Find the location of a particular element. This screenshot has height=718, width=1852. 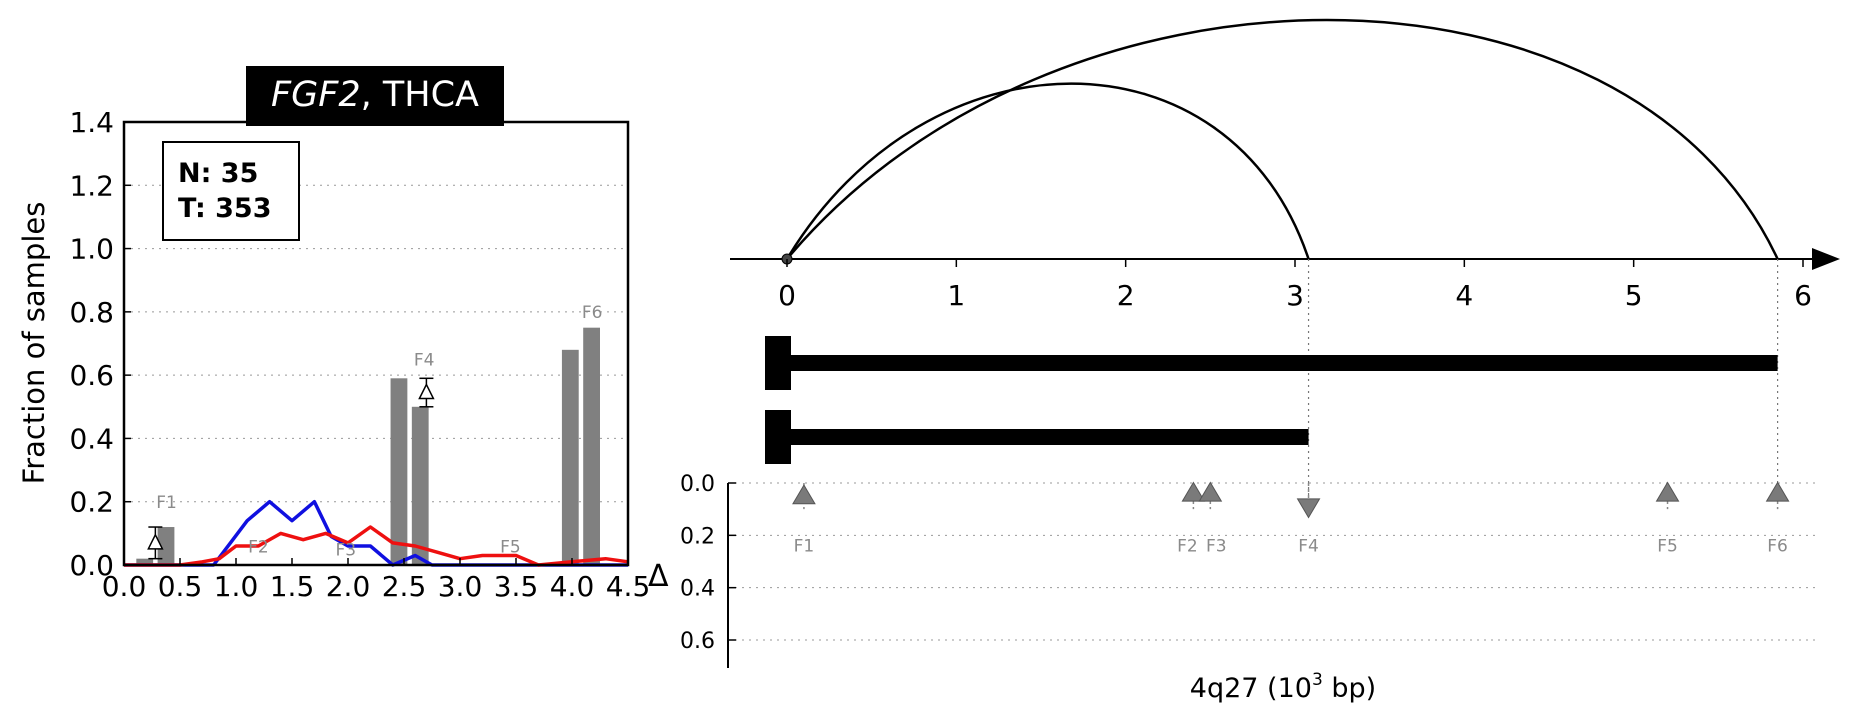

feature-label-F5: F5 is located at coordinates (1667, 546).